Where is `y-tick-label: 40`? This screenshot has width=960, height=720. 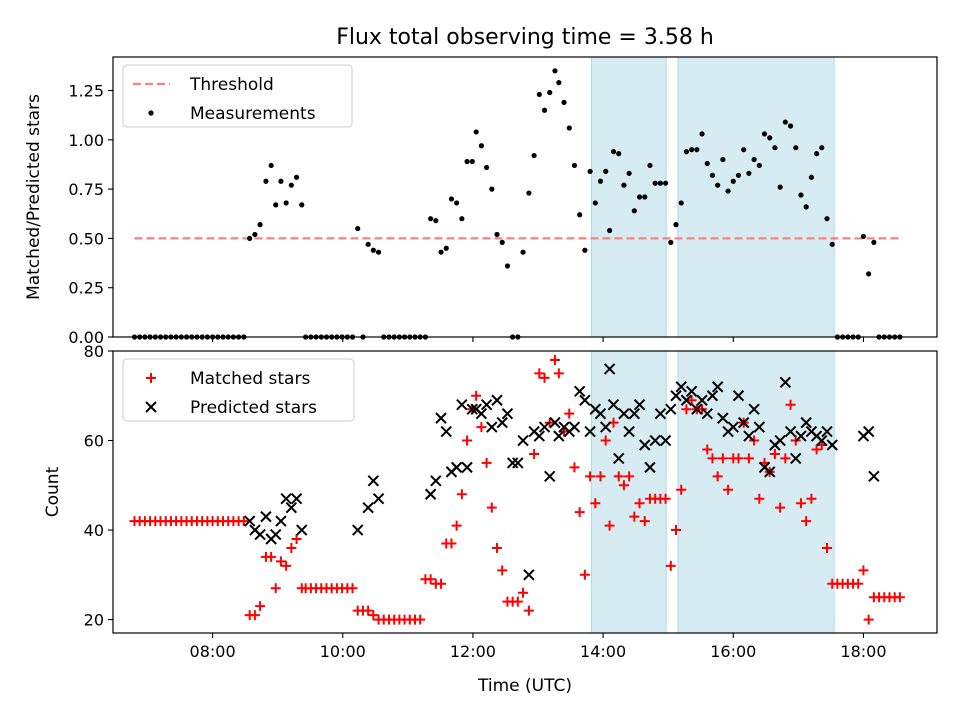
y-tick-label: 40 is located at coordinates (94, 530).